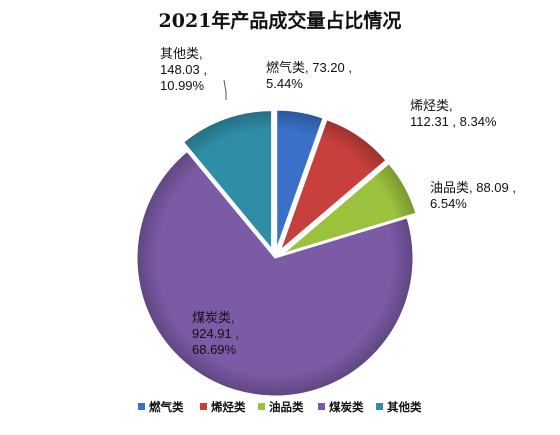 The width and height of the screenshot is (560, 435). I want to click on legend-label-3: 煤炭类, so click(346, 407).